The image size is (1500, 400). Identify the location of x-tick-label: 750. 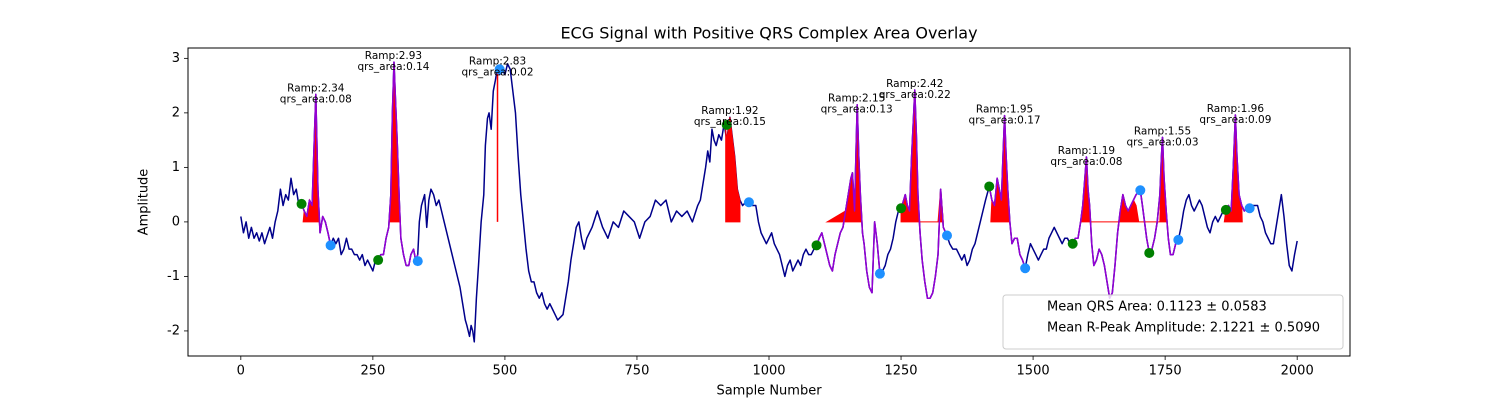
(637, 371).